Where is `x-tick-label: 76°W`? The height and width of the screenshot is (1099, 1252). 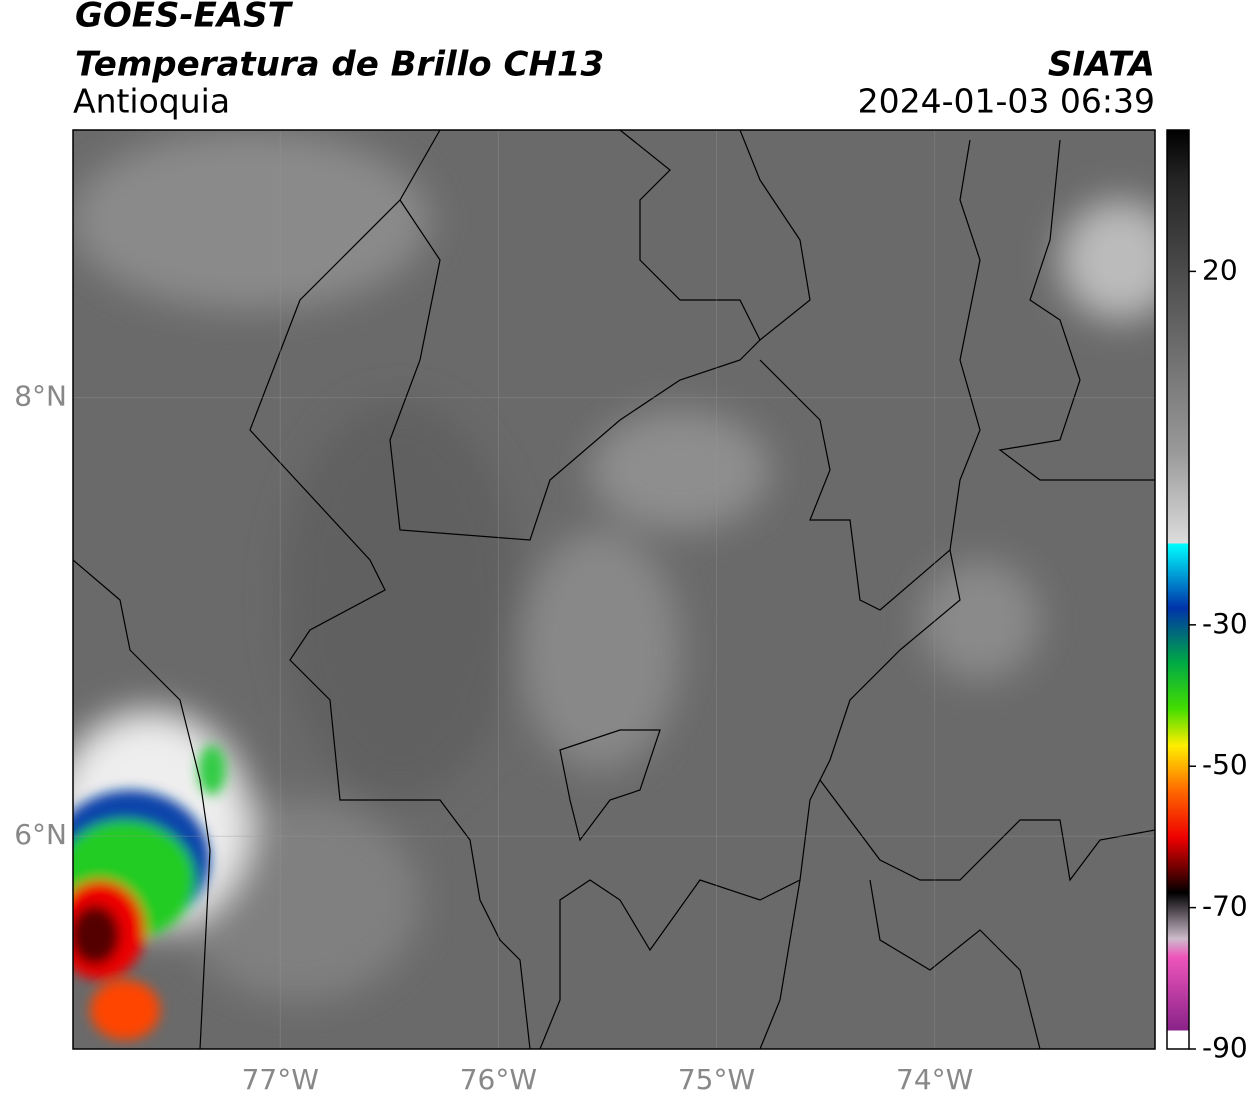
x-tick-label: 76°W is located at coordinates (498, 1079).